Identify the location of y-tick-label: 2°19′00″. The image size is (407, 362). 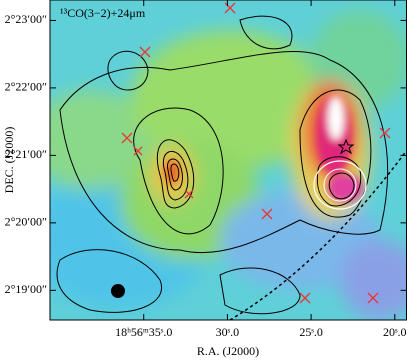
(26, 289).